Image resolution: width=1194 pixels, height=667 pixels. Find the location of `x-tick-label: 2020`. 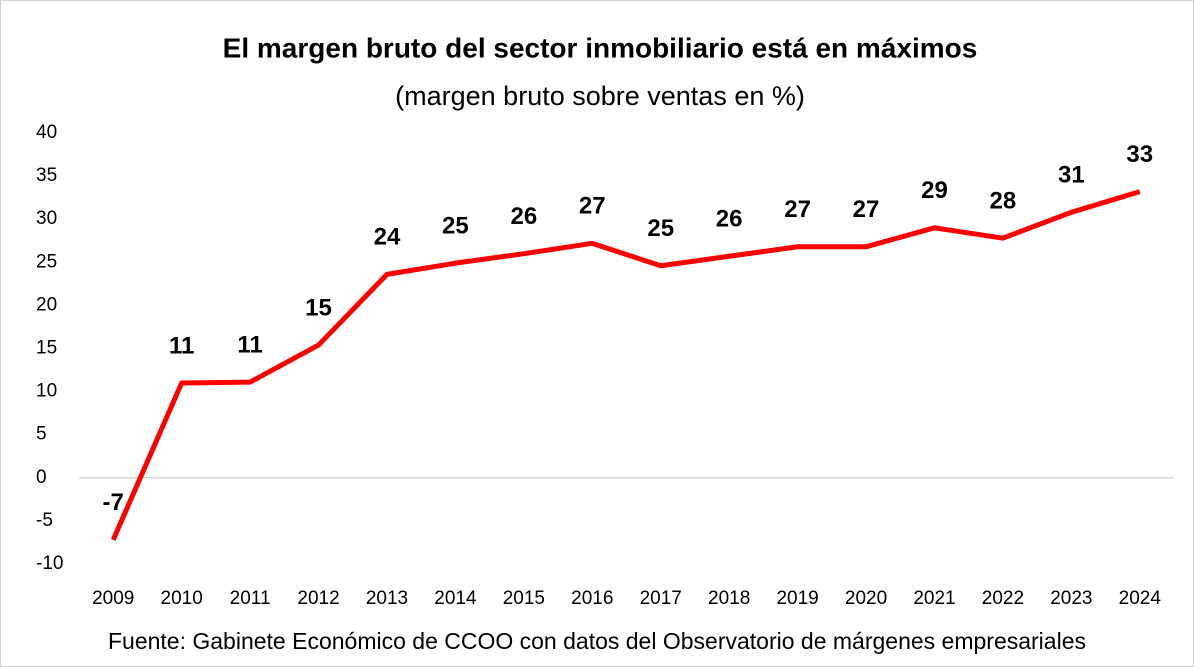

x-tick-label: 2020 is located at coordinates (866, 598).